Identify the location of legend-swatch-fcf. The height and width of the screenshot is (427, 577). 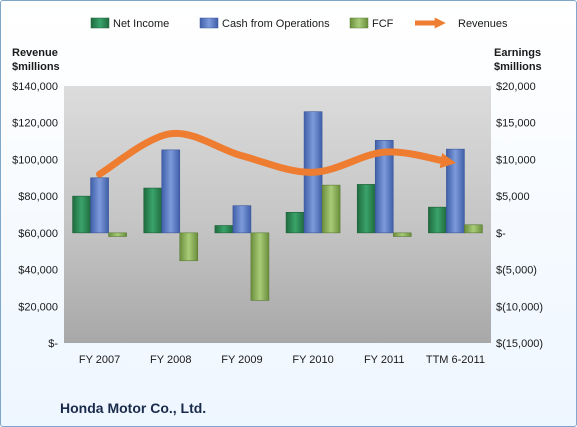
(359, 23).